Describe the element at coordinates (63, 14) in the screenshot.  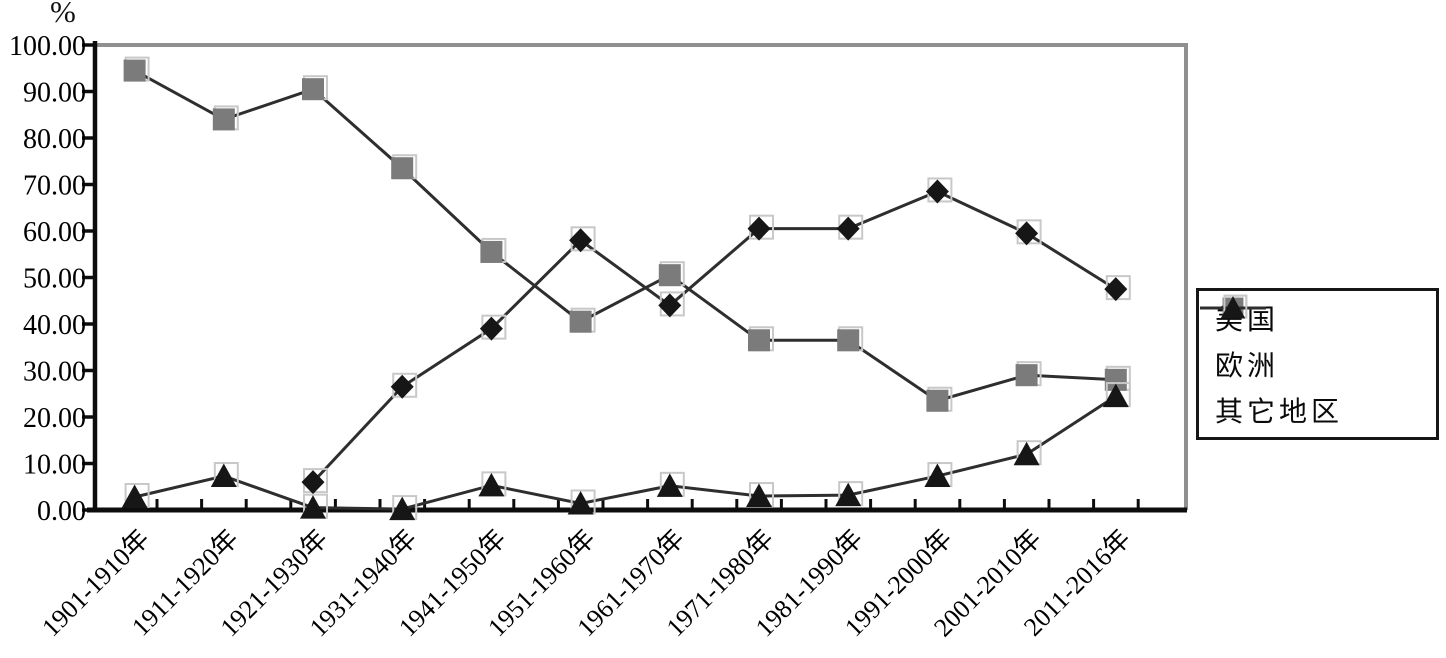
I see `y-axis-unit-label: %` at that location.